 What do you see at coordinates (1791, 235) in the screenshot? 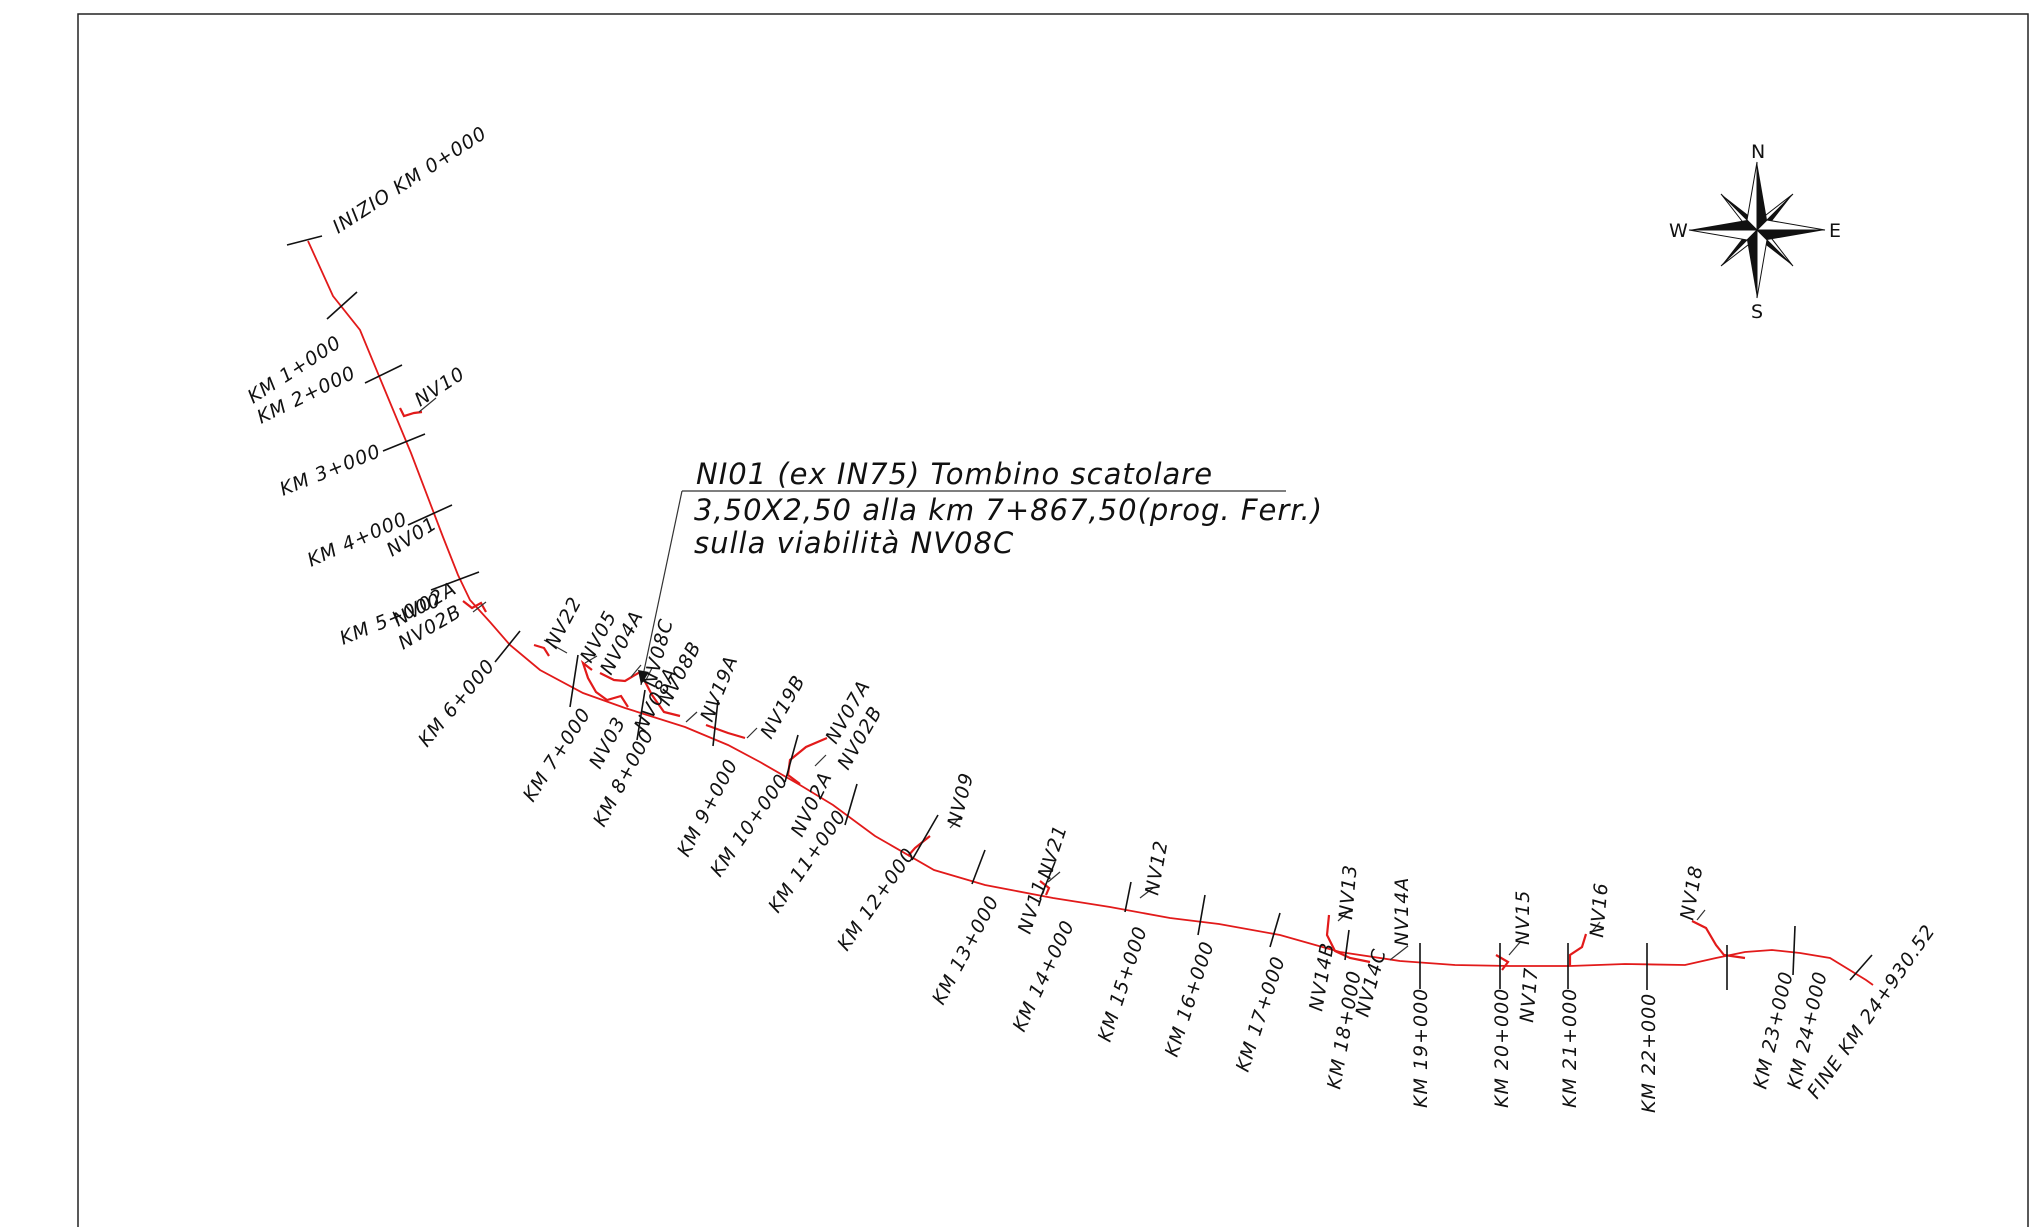
I see `compass-east-point` at bounding box center [1791, 235].